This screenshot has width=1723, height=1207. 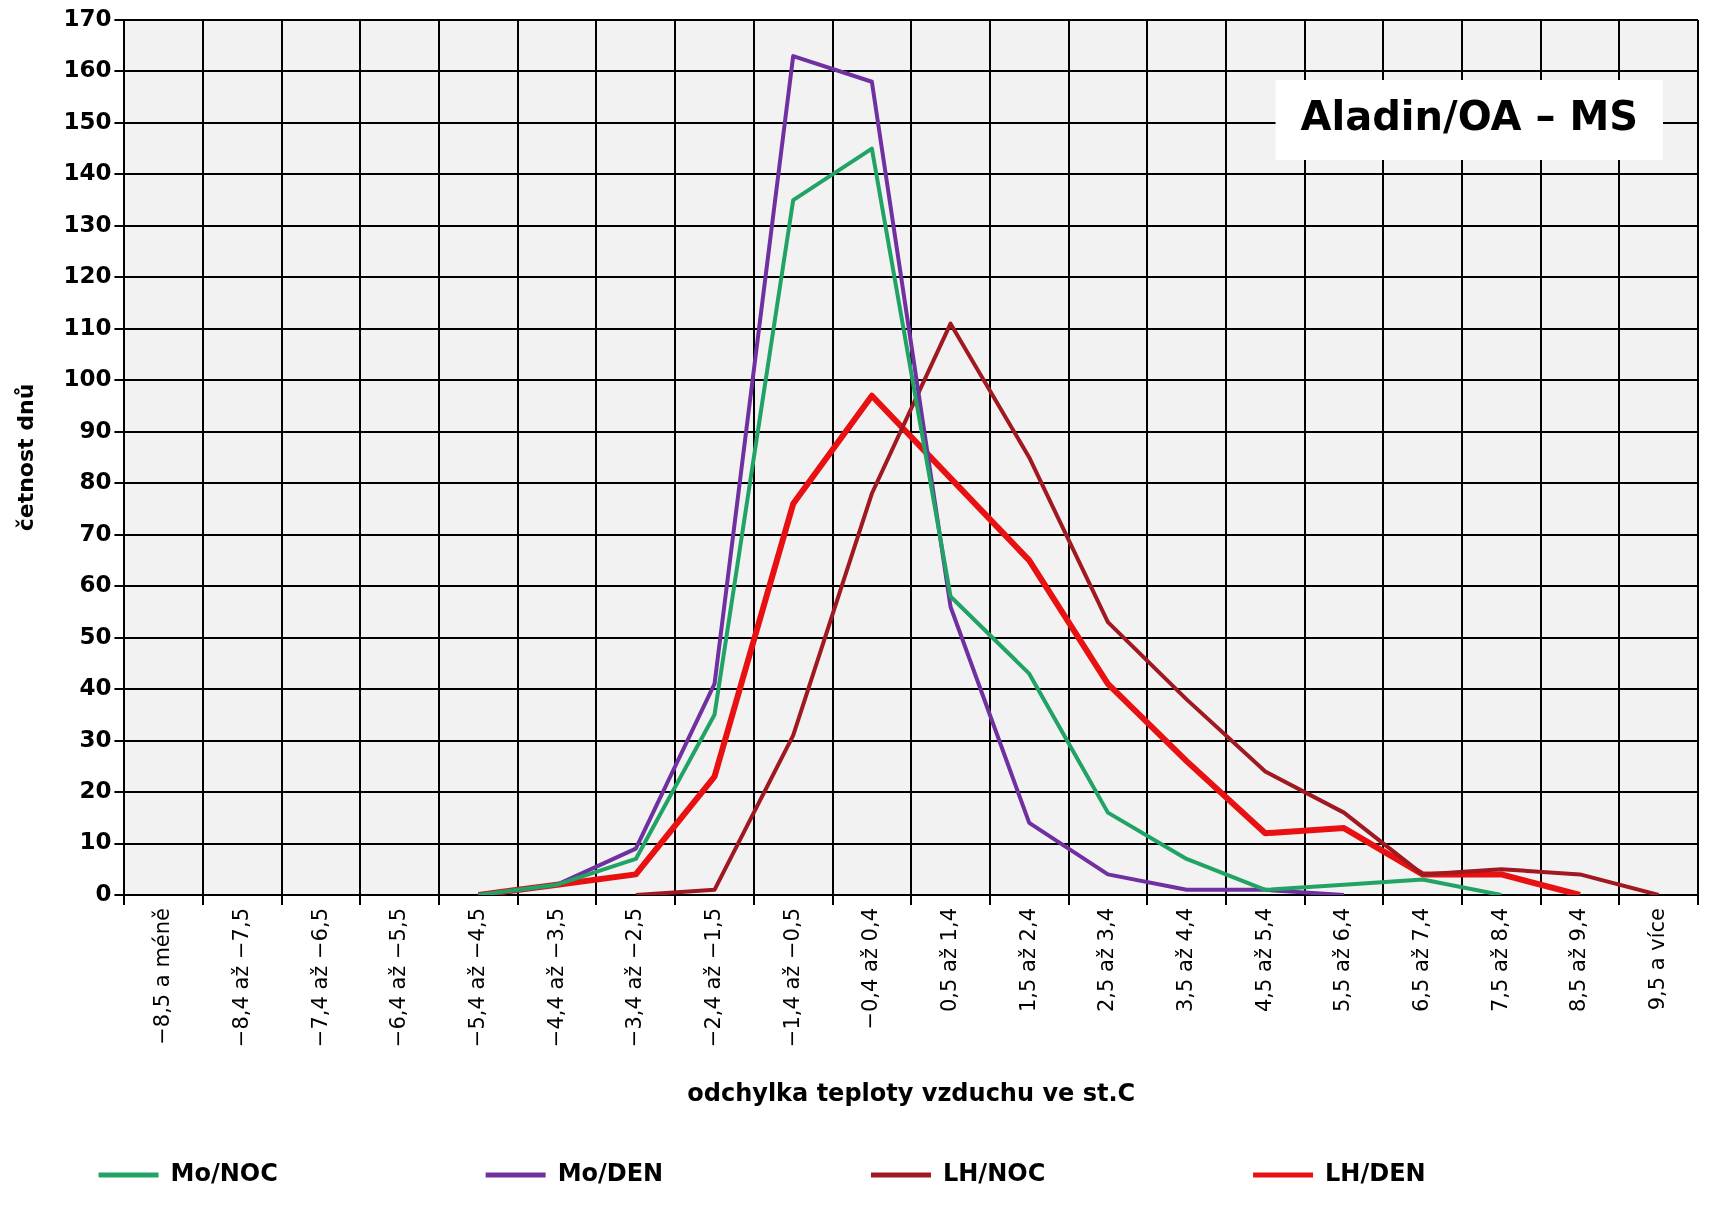 I want to click on x-tick-label: −5,4 až −4,5, so click(x=476, y=977).